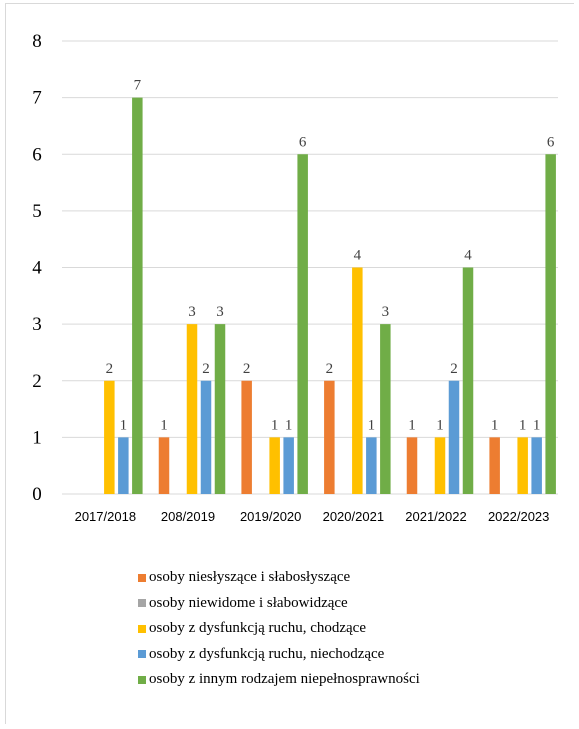 This screenshot has width=579, height=729. What do you see at coordinates (258, 628) in the screenshot?
I see `legend-label: osoby z dysfunkcją ruchu, chodzące` at bounding box center [258, 628].